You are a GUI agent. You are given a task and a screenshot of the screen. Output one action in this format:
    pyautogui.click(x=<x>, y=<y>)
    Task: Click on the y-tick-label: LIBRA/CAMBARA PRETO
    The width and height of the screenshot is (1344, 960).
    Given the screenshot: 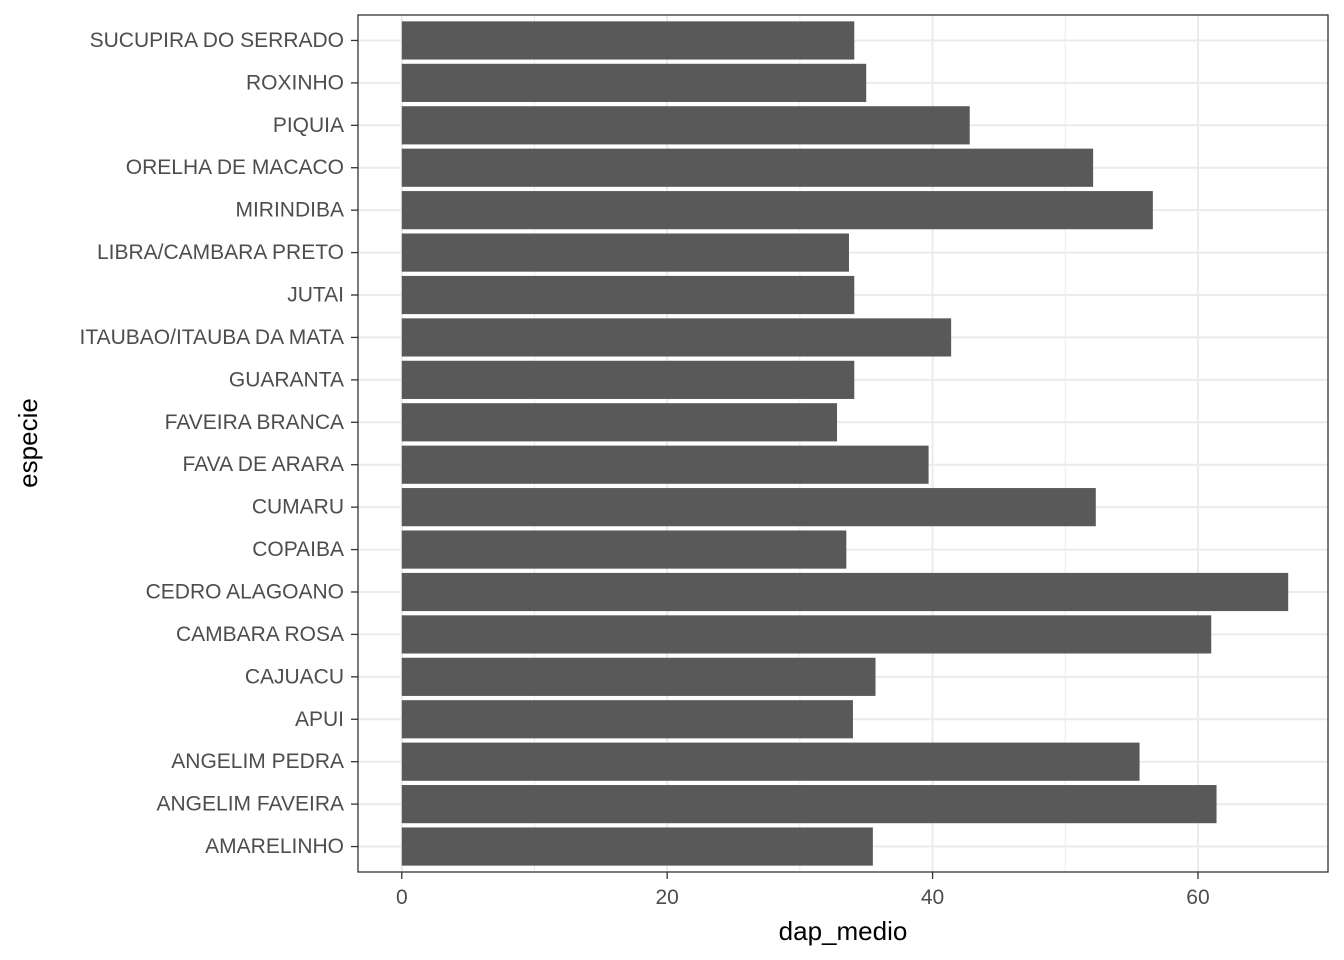 What is the action you would take?
    pyautogui.click(x=220, y=252)
    